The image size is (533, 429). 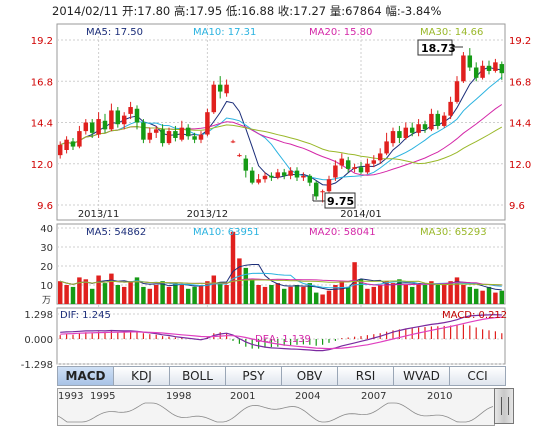 I want to click on ma20-label: MA20: 15.80, so click(x=340, y=32).